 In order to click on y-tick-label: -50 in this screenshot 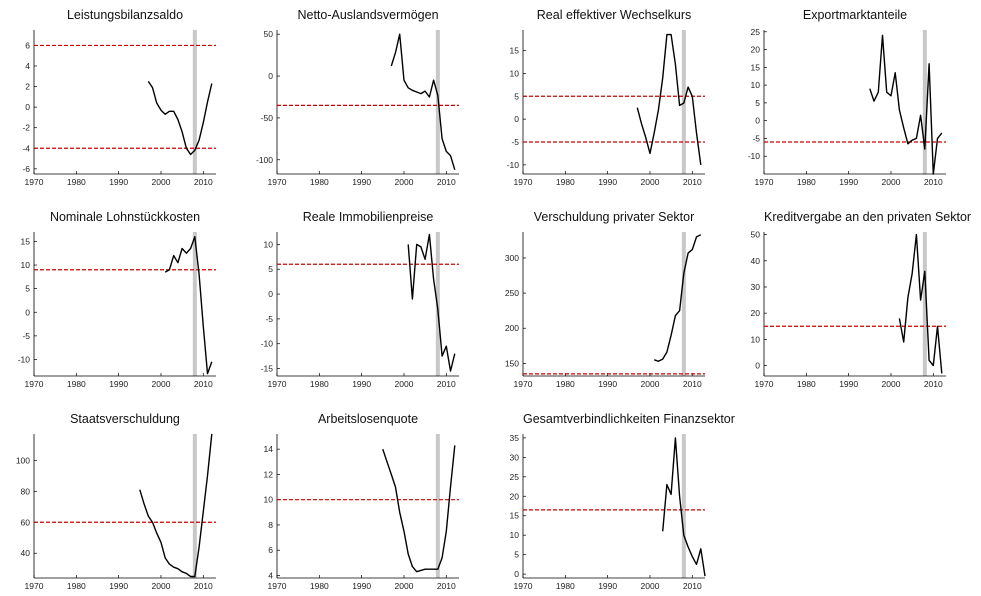, I will do `click(267, 118)`.